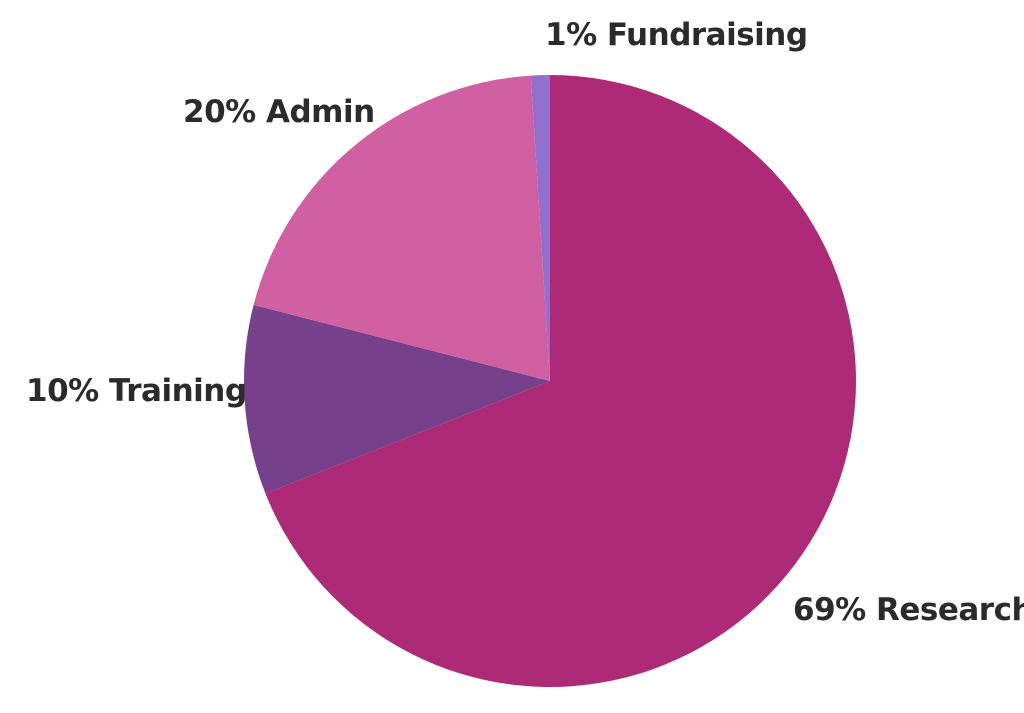  What do you see at coordinates (279, 112) in the screenshot?
I see `slice-label-admin: 20% Admin` at bounding box center [279, 112].